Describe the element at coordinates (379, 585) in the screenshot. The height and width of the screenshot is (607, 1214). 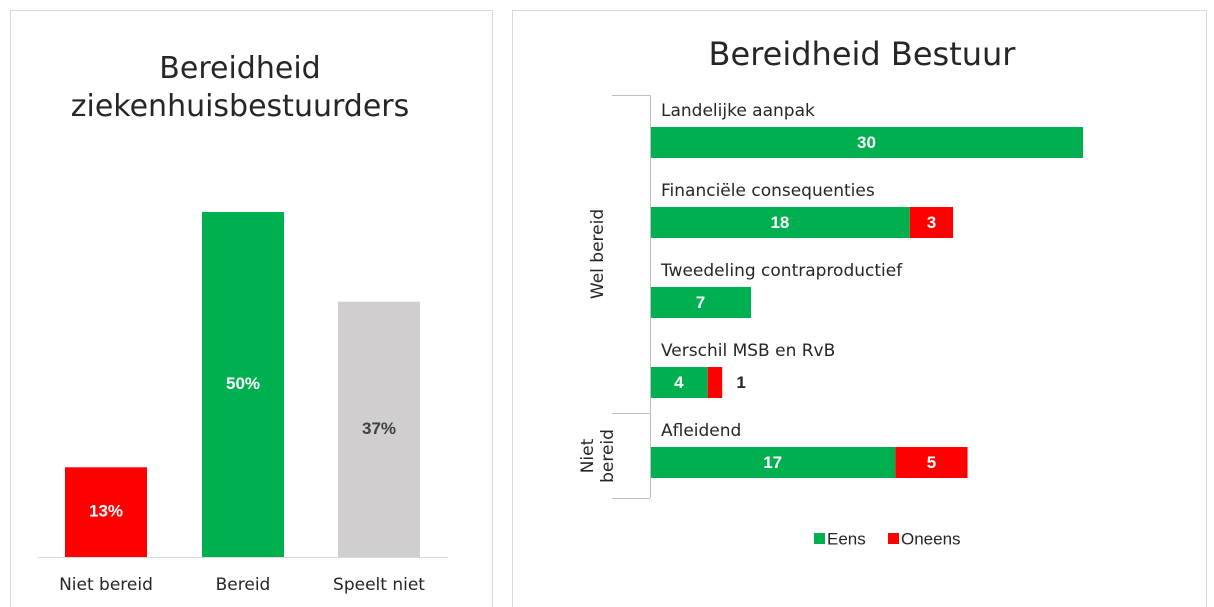
I see `x-tick-label: Speelt niet` at that location.